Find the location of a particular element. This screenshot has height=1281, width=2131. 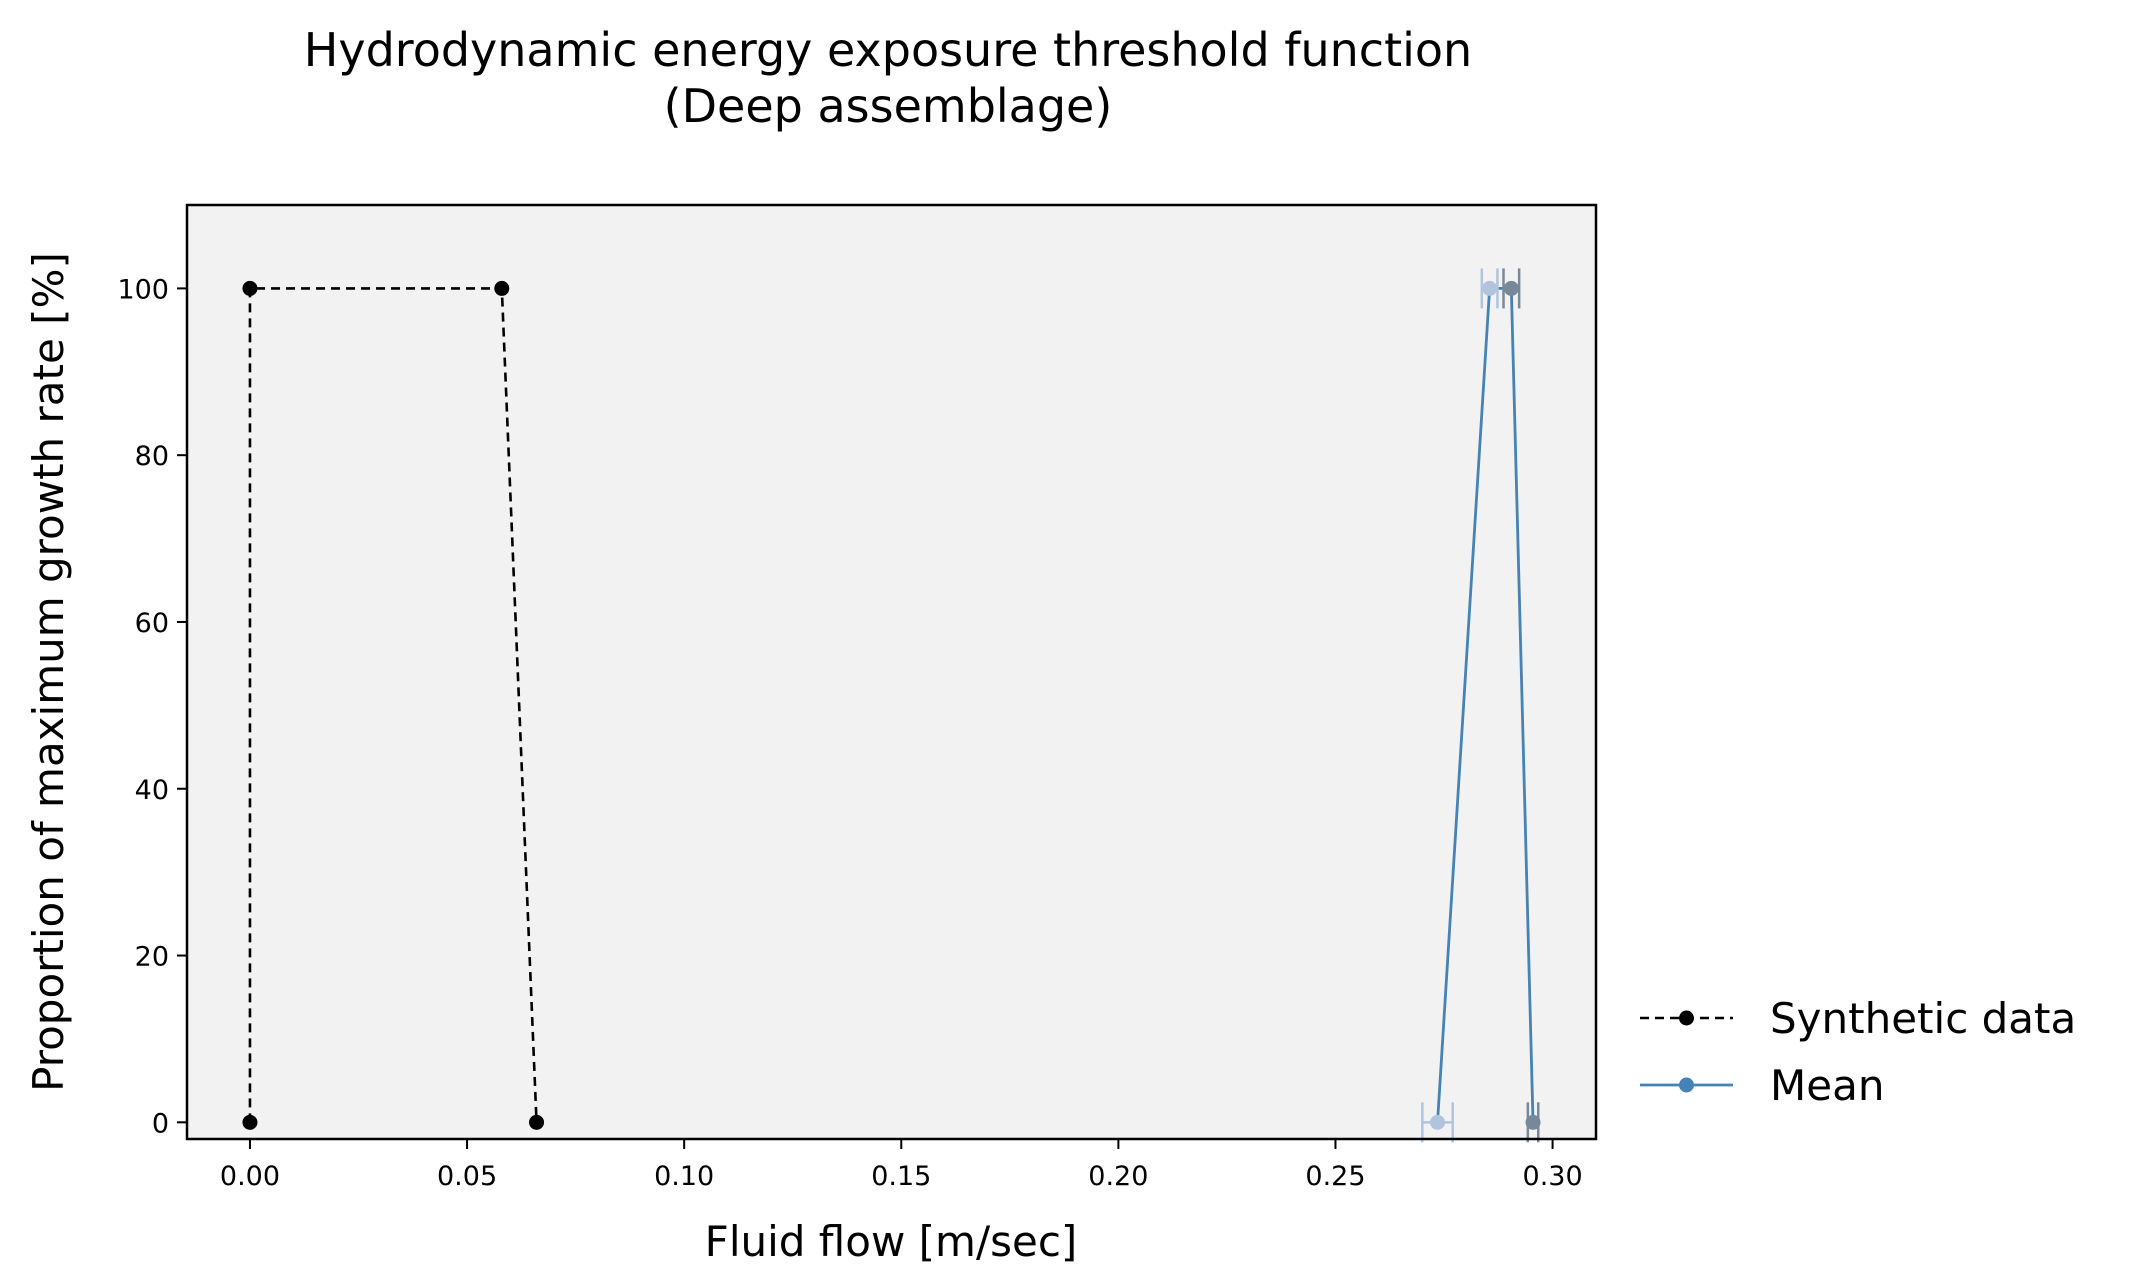

x-tick-label: 0.05 is located at coordinates (467, 1176).